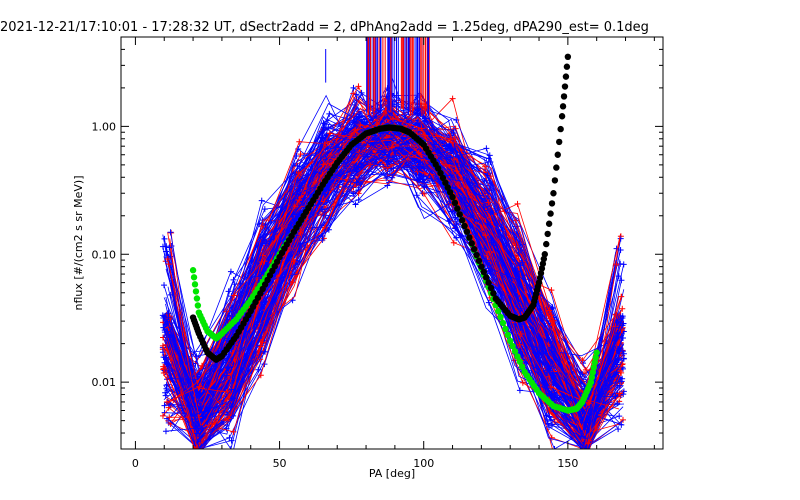 This screenshot has width=800, height=500. I want to click on y-tick-label: 0.01, so click(104, 382).